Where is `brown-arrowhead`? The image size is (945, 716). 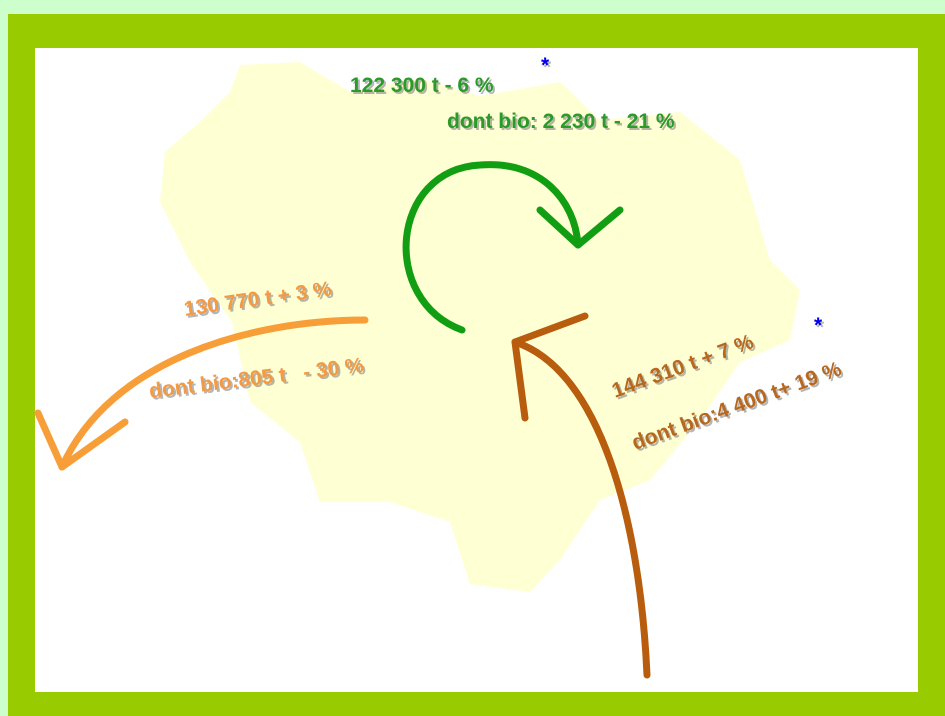 brown-arrowhead is located at coordinates (550, 367).